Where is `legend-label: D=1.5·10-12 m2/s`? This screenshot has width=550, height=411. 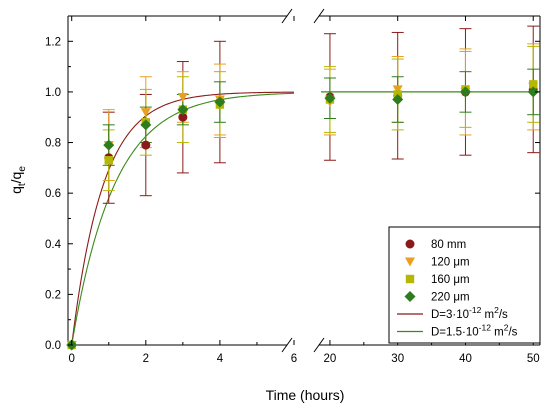 legend-label: D=1.5·10-12 m2/s is located at coordinates (474, 331).